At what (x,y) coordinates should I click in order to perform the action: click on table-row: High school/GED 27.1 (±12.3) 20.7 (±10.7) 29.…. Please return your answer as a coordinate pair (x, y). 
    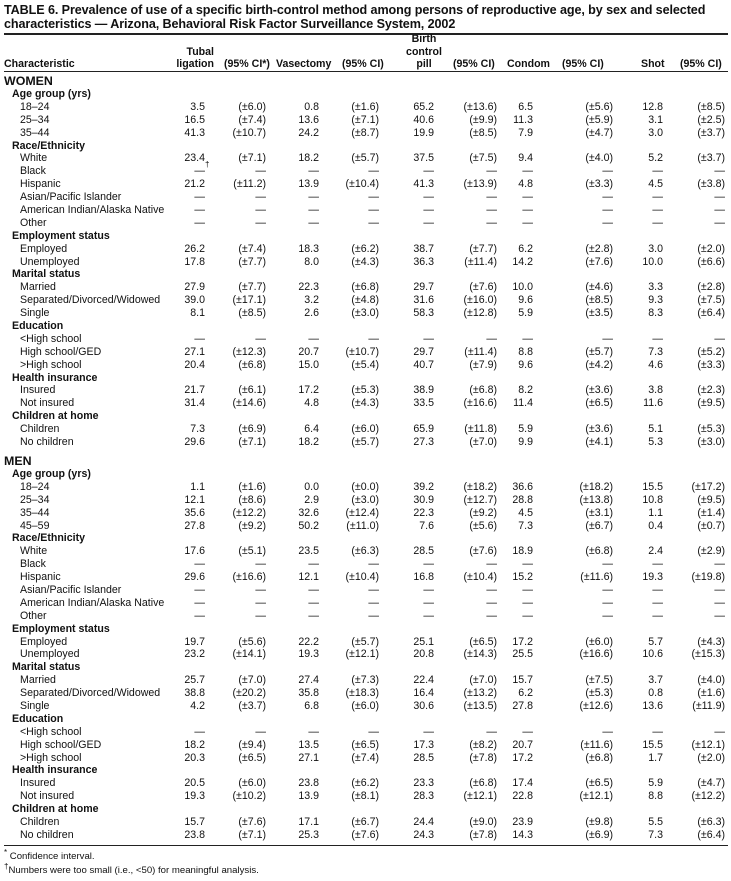
    Looking at the image, I should click on (365, 352).